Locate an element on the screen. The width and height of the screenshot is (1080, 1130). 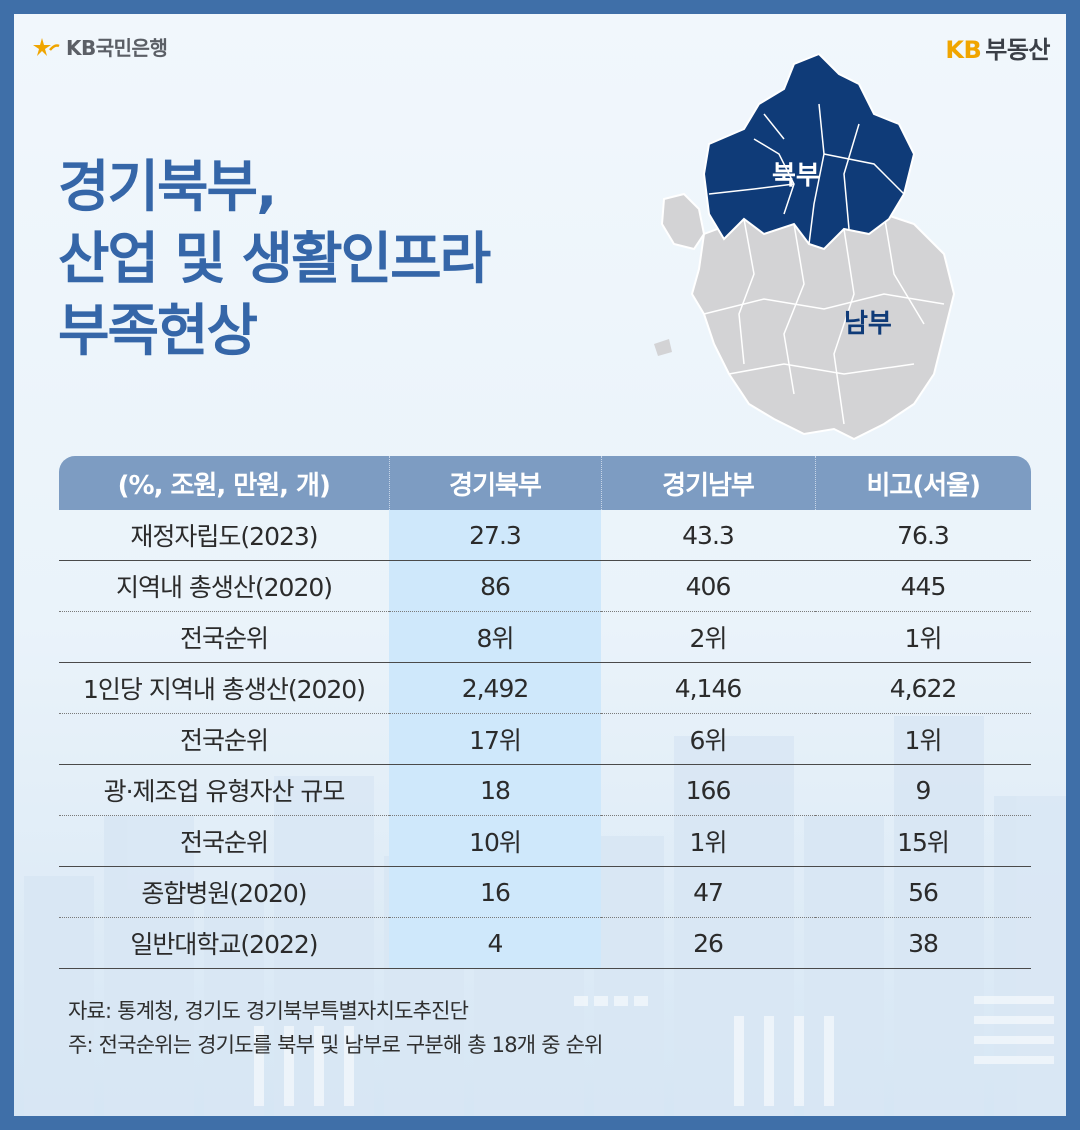
value-cell: 166 is located at coordinates (708, 790).